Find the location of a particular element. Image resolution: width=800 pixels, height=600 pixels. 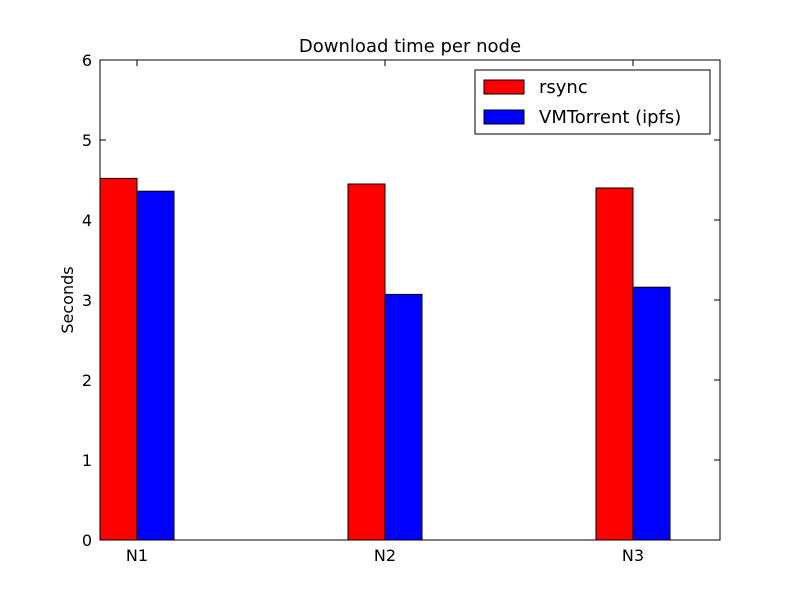

legend: rsync VMTorrent (ipfs) is located at coordinates (592, 102).